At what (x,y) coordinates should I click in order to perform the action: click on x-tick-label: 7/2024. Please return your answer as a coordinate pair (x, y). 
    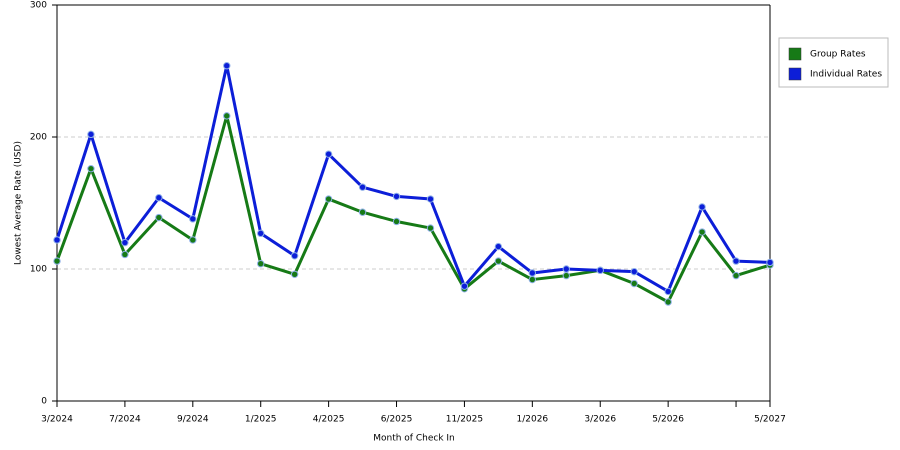
    Looking at the image, I should click on (125, 420).